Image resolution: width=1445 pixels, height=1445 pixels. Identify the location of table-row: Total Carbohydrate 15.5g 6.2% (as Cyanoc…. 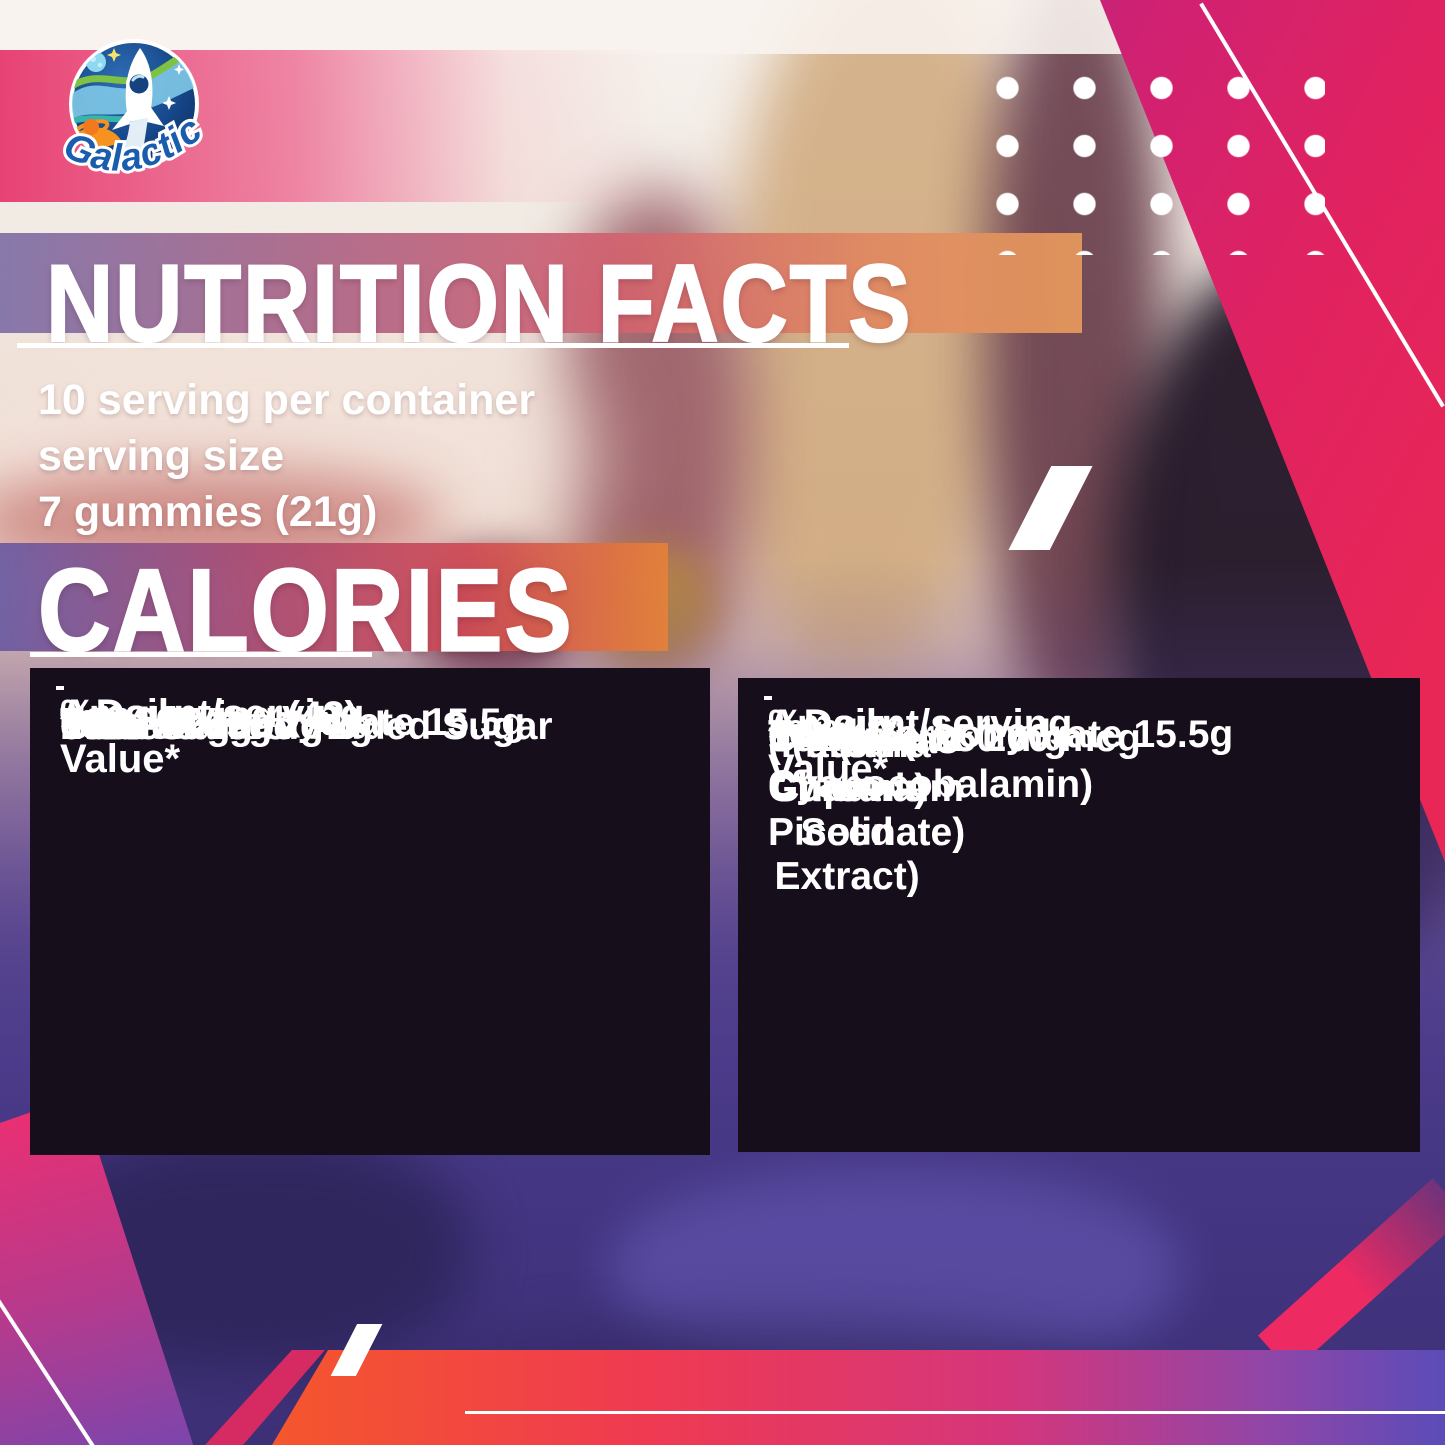
(998, 751).